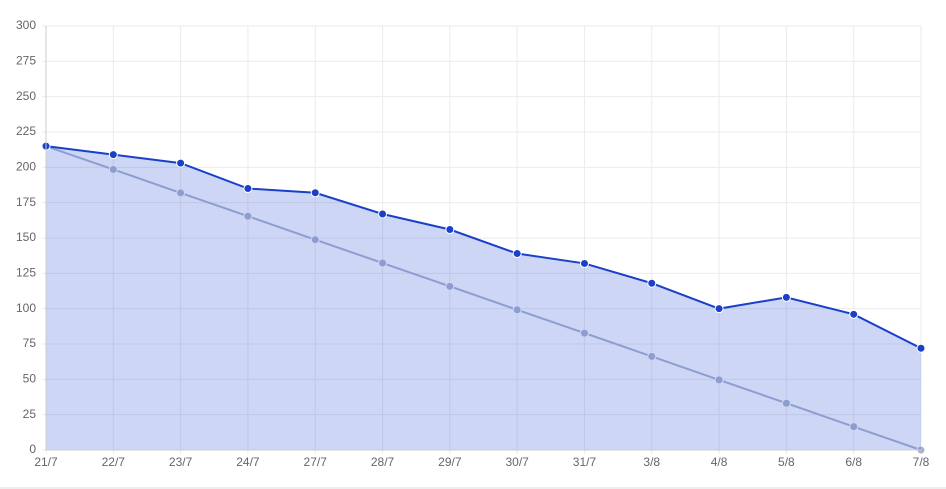 This screenshot has width=946, height=489. What do you see at coordinates (517, 462) in the screenshot?
I see `x-tick-label: 30/7` at bounding box center [517, 462].